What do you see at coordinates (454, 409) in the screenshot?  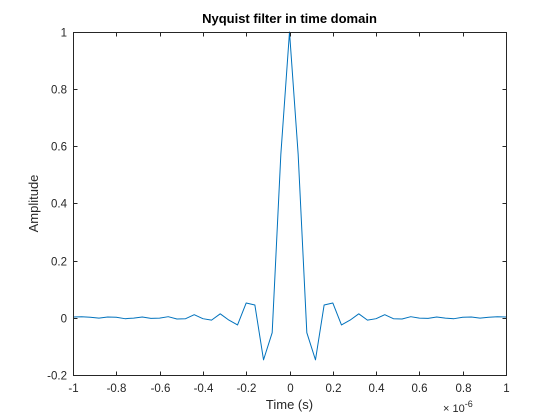 I see `x-axis-exponent-base: × 10` at bounding box center [454, 409].